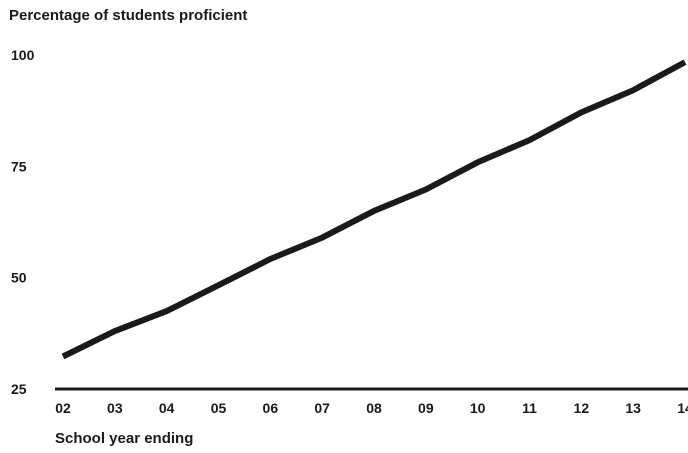 The height and width of the screenshot is (453, 688). What do you see at coordinates (478, 408) in the screenshot?
I see `x-tick-label: 10` at bounding box center [478, 408].